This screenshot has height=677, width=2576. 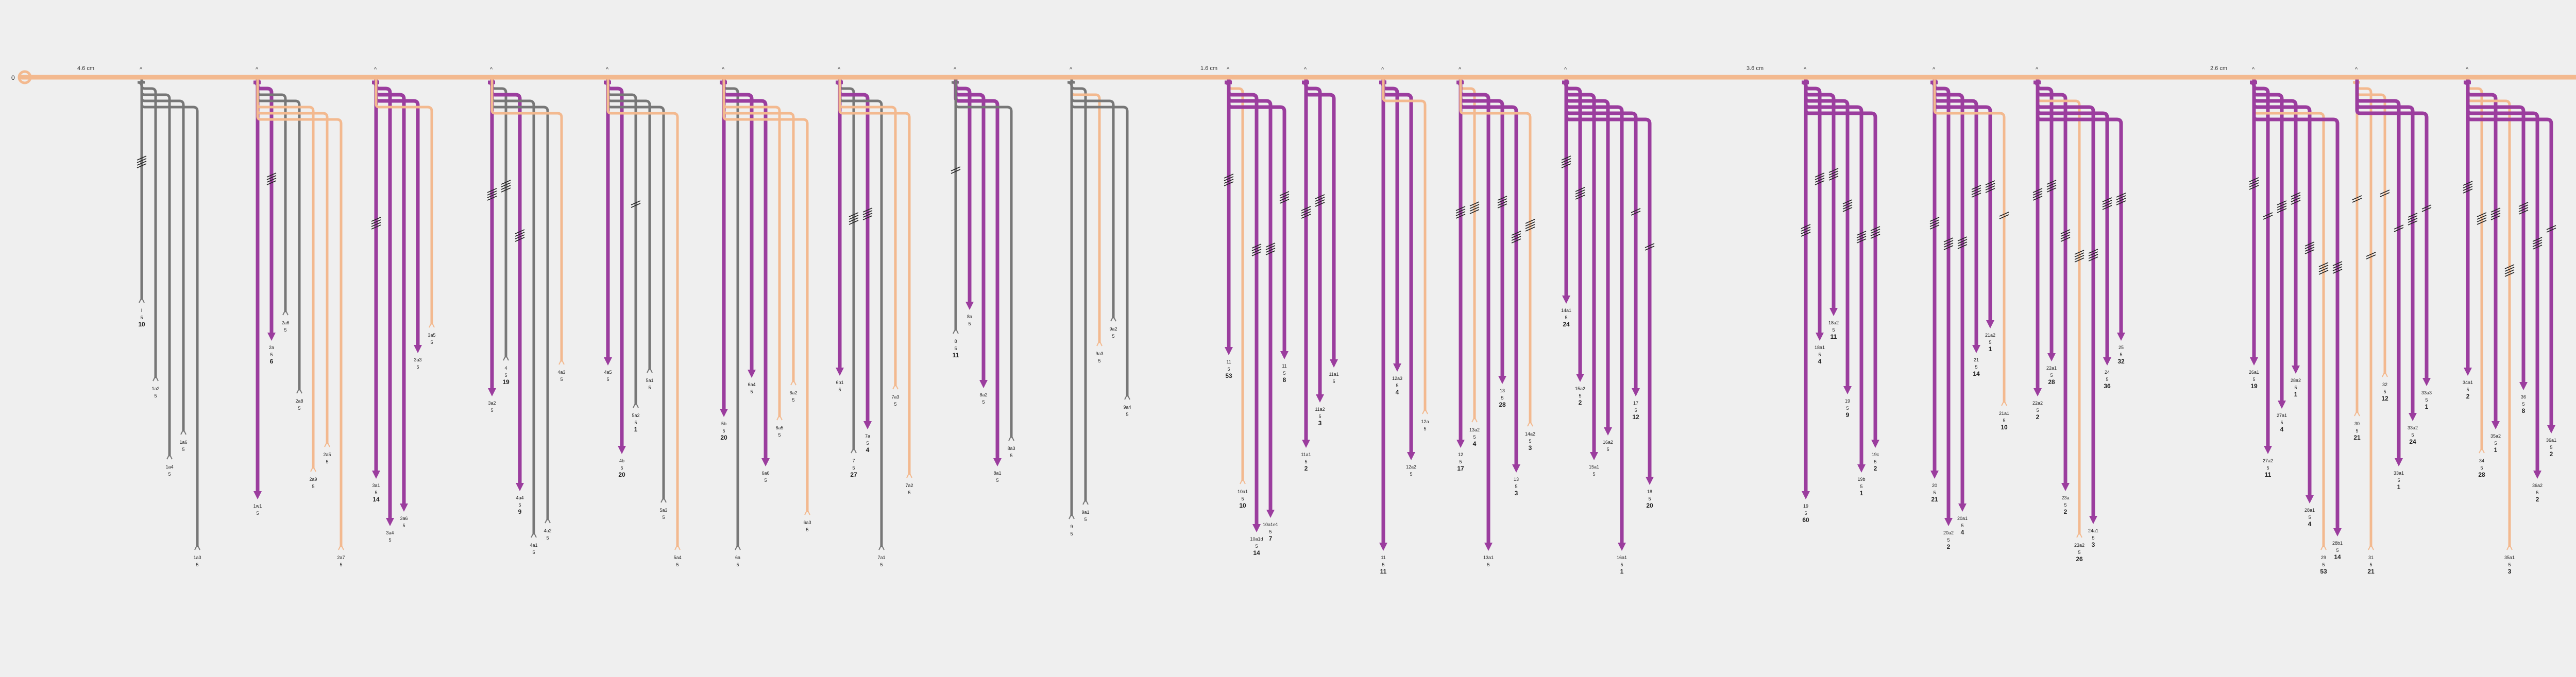 I want to click on branch-label: 53, so click(x=1228, y=375).